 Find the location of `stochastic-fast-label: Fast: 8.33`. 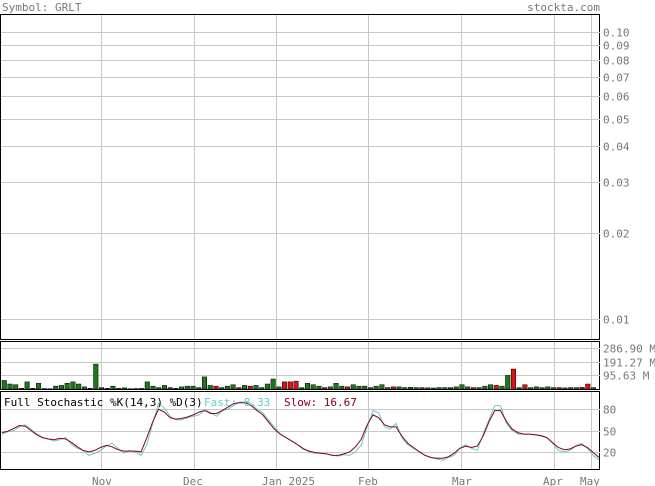

stochastic-fast-label: Fast: 8.33 is located at coordinates (237, 402).